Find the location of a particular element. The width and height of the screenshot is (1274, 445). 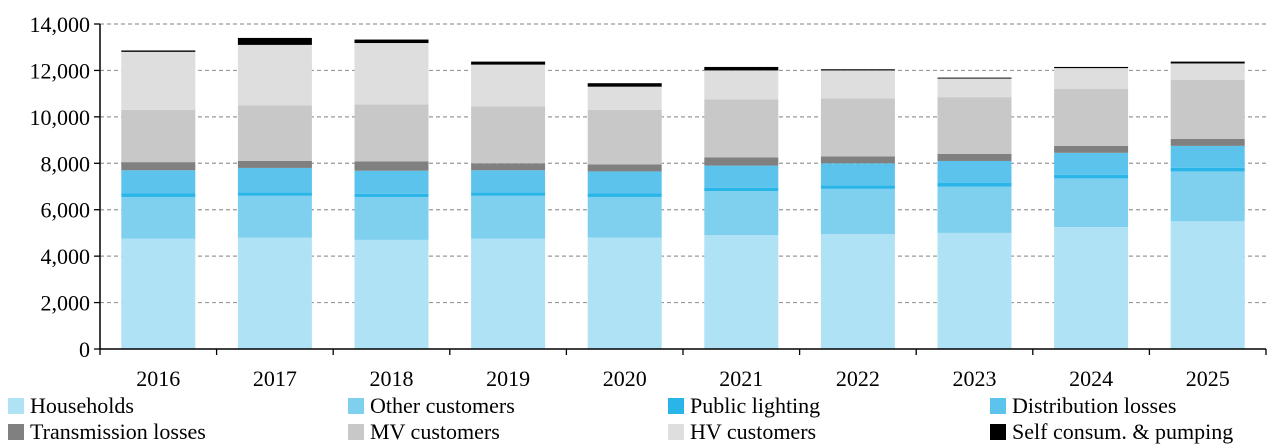

x-tick-label: 2022 is located at coordinates (858, 378).